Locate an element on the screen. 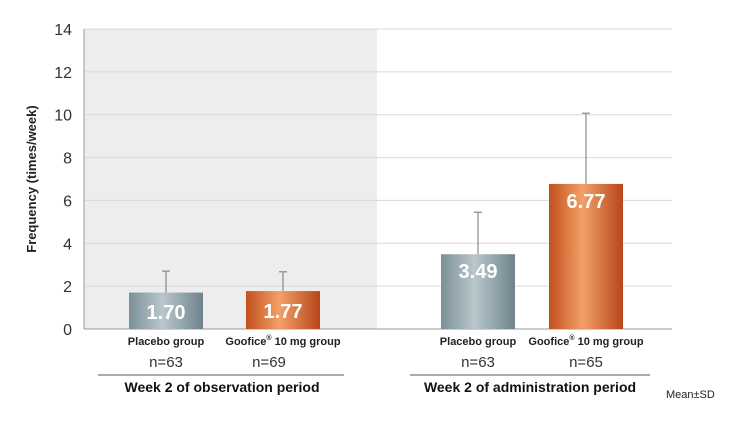 The image size is (752, 422). bar-value-label: 3.49 is located at coordinates (478, 272).